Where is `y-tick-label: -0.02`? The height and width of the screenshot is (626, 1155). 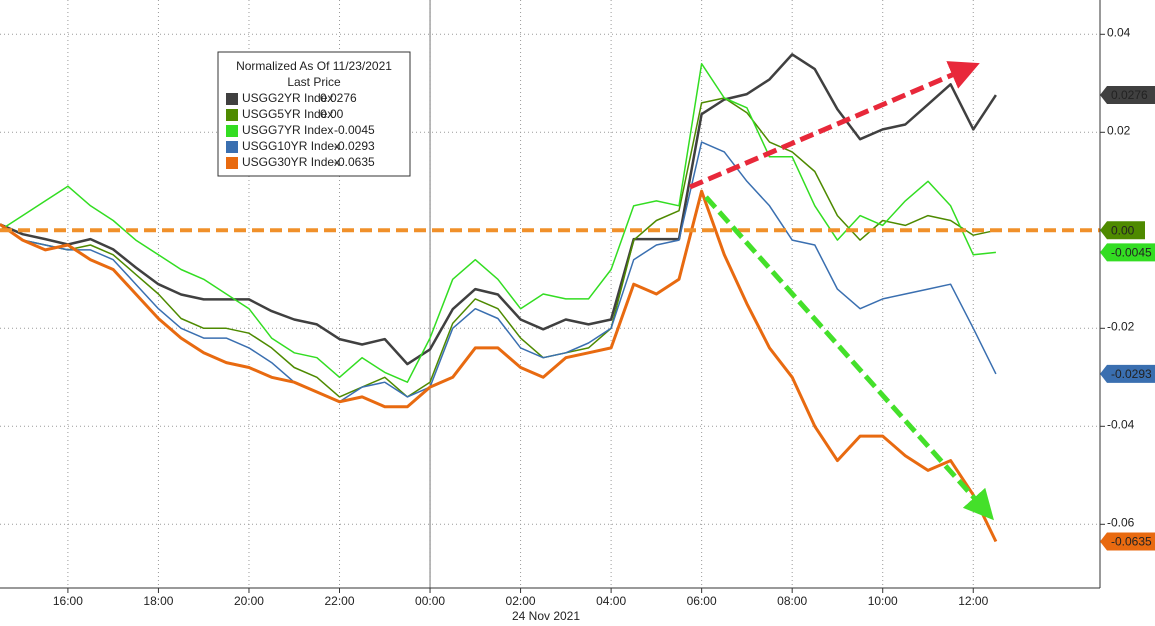
y-tick-label: -0.02 is located at coordinates (1121, 326).